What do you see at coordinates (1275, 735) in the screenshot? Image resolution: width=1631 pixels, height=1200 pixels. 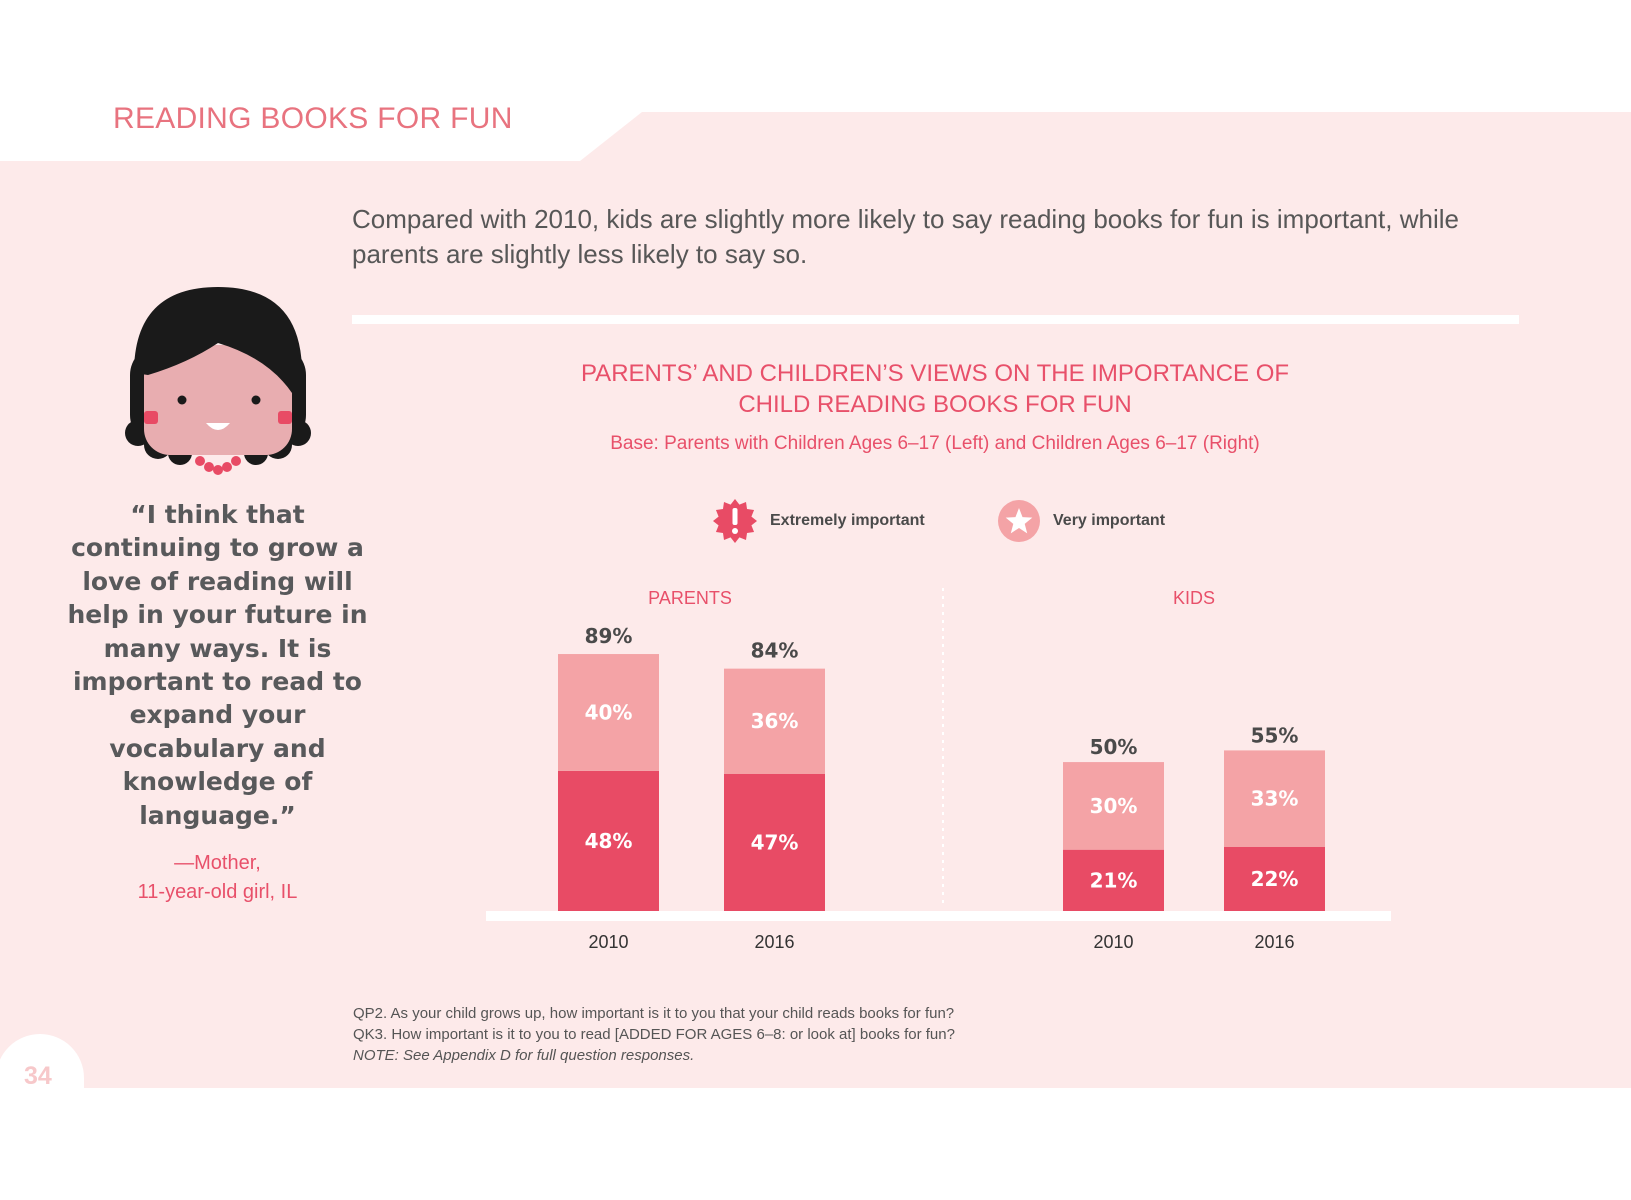 I see `total-label-kids-2016: 55%` at bounding box center [1275, 735].